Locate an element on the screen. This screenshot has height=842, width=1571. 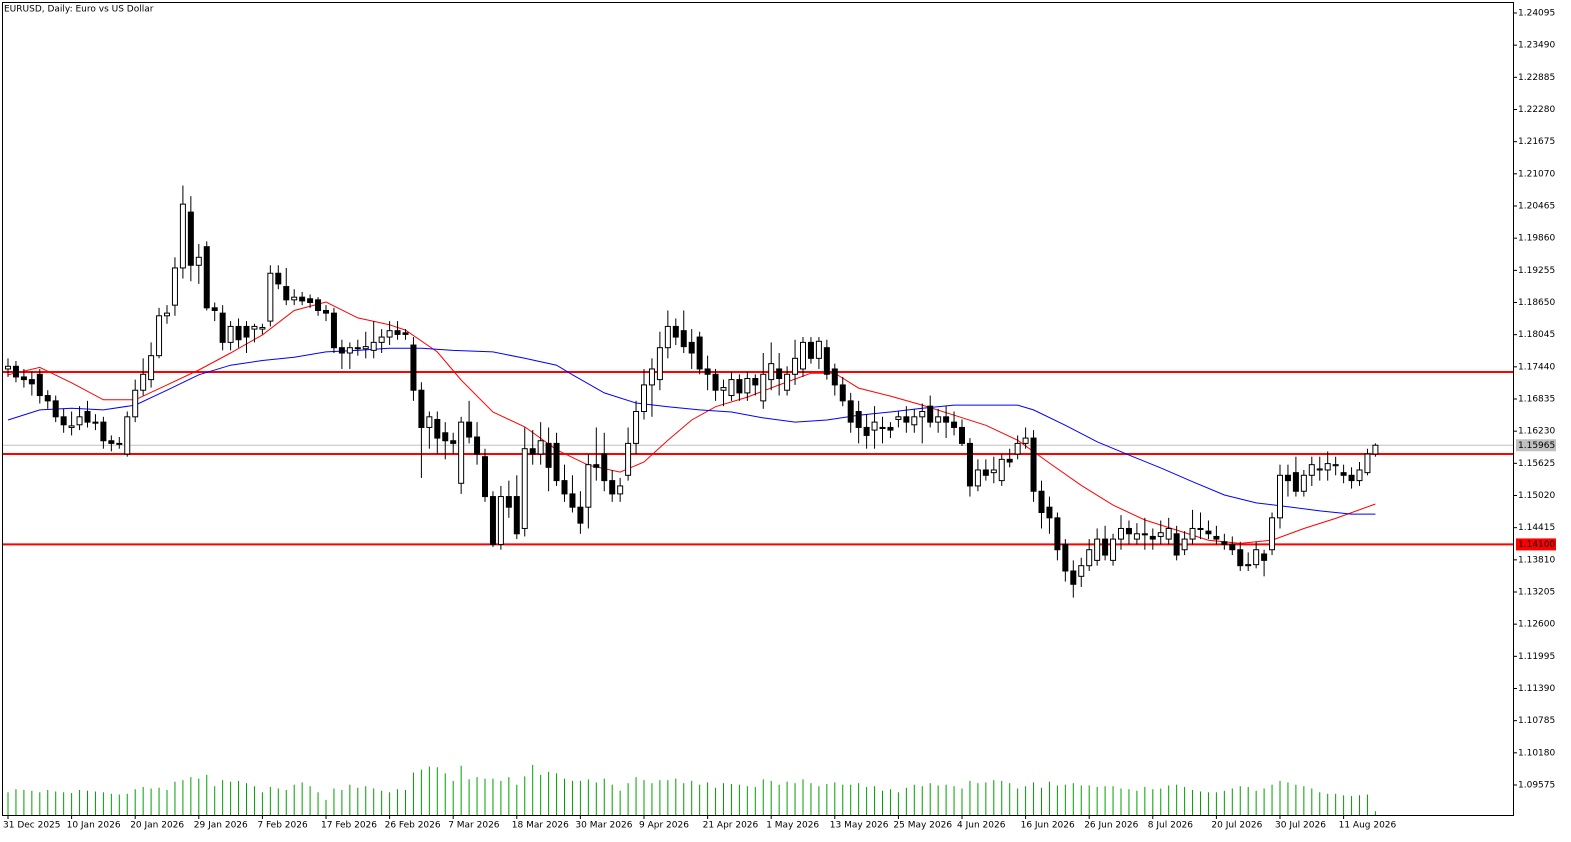
y-tick-label: 1.18045 is located at coordinates (1536, 335).